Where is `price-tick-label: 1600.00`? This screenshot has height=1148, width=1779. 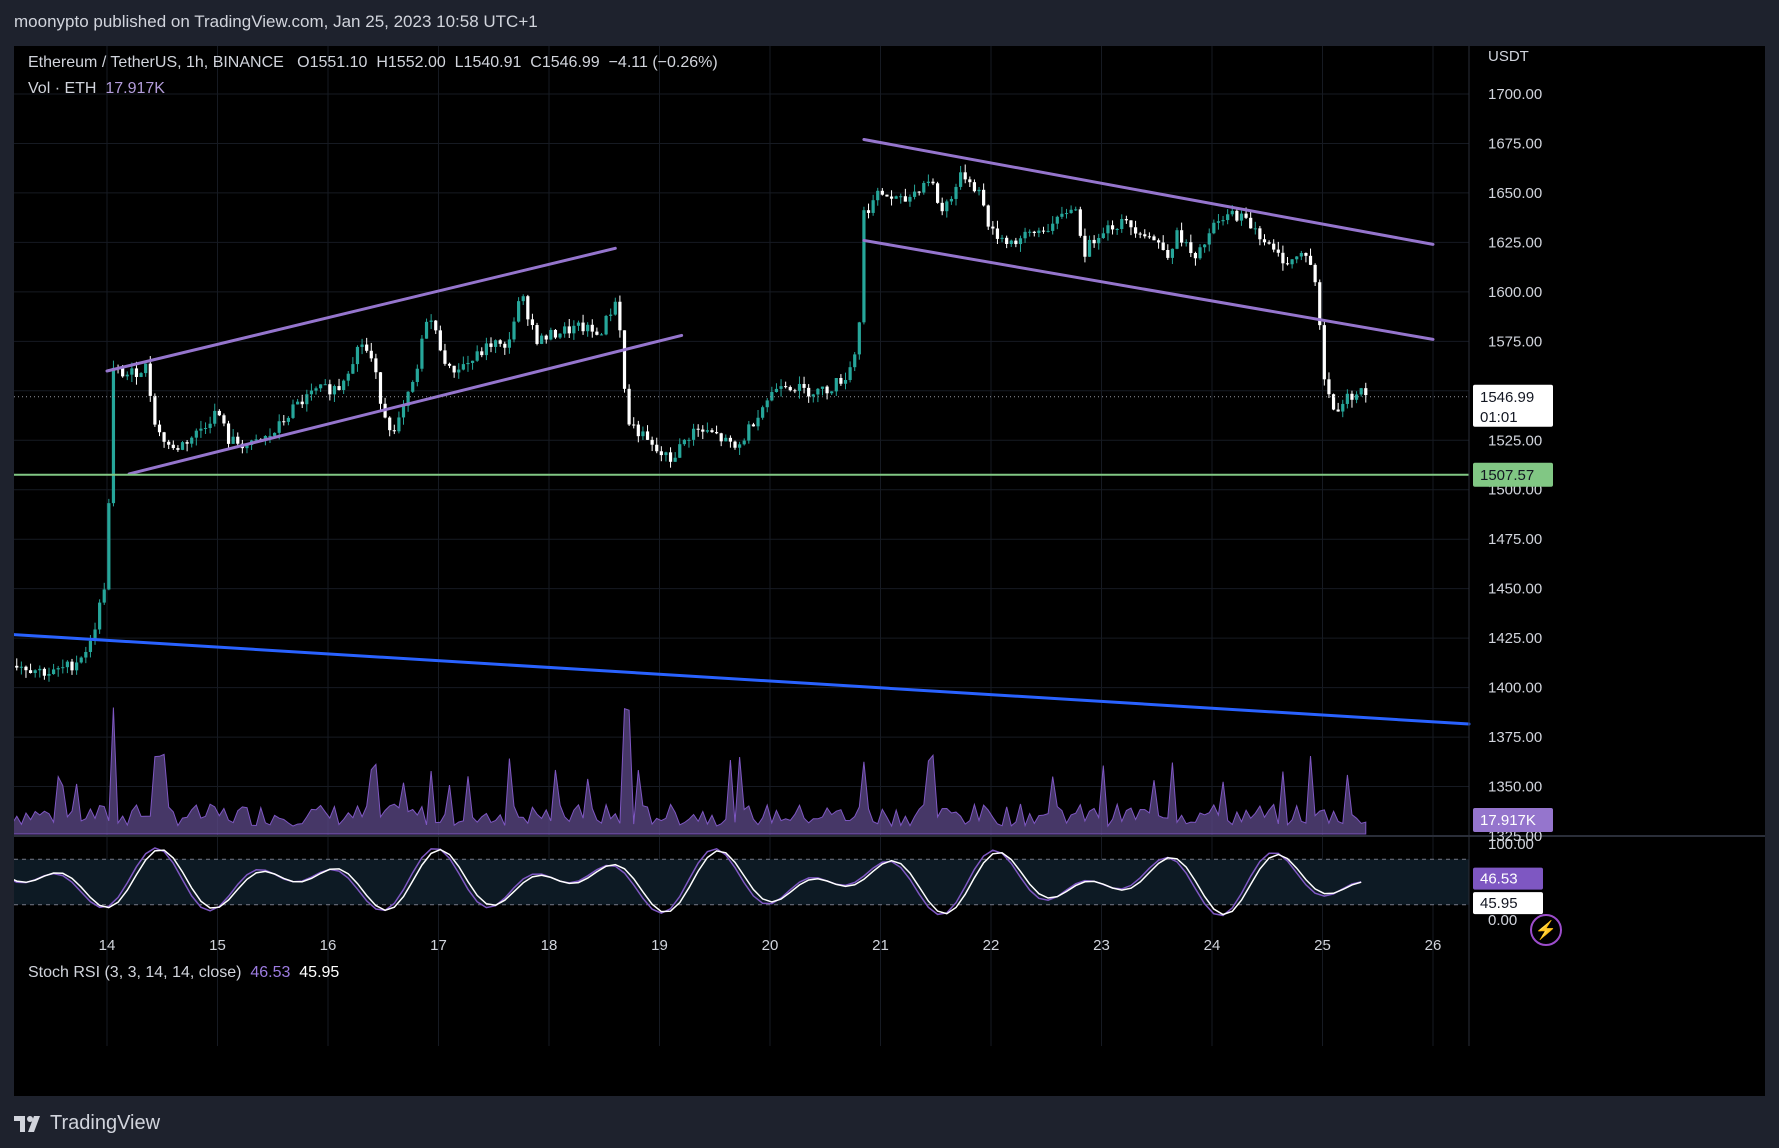 price-tick-label: 1600.00 is located at coordinates (1515, 292).